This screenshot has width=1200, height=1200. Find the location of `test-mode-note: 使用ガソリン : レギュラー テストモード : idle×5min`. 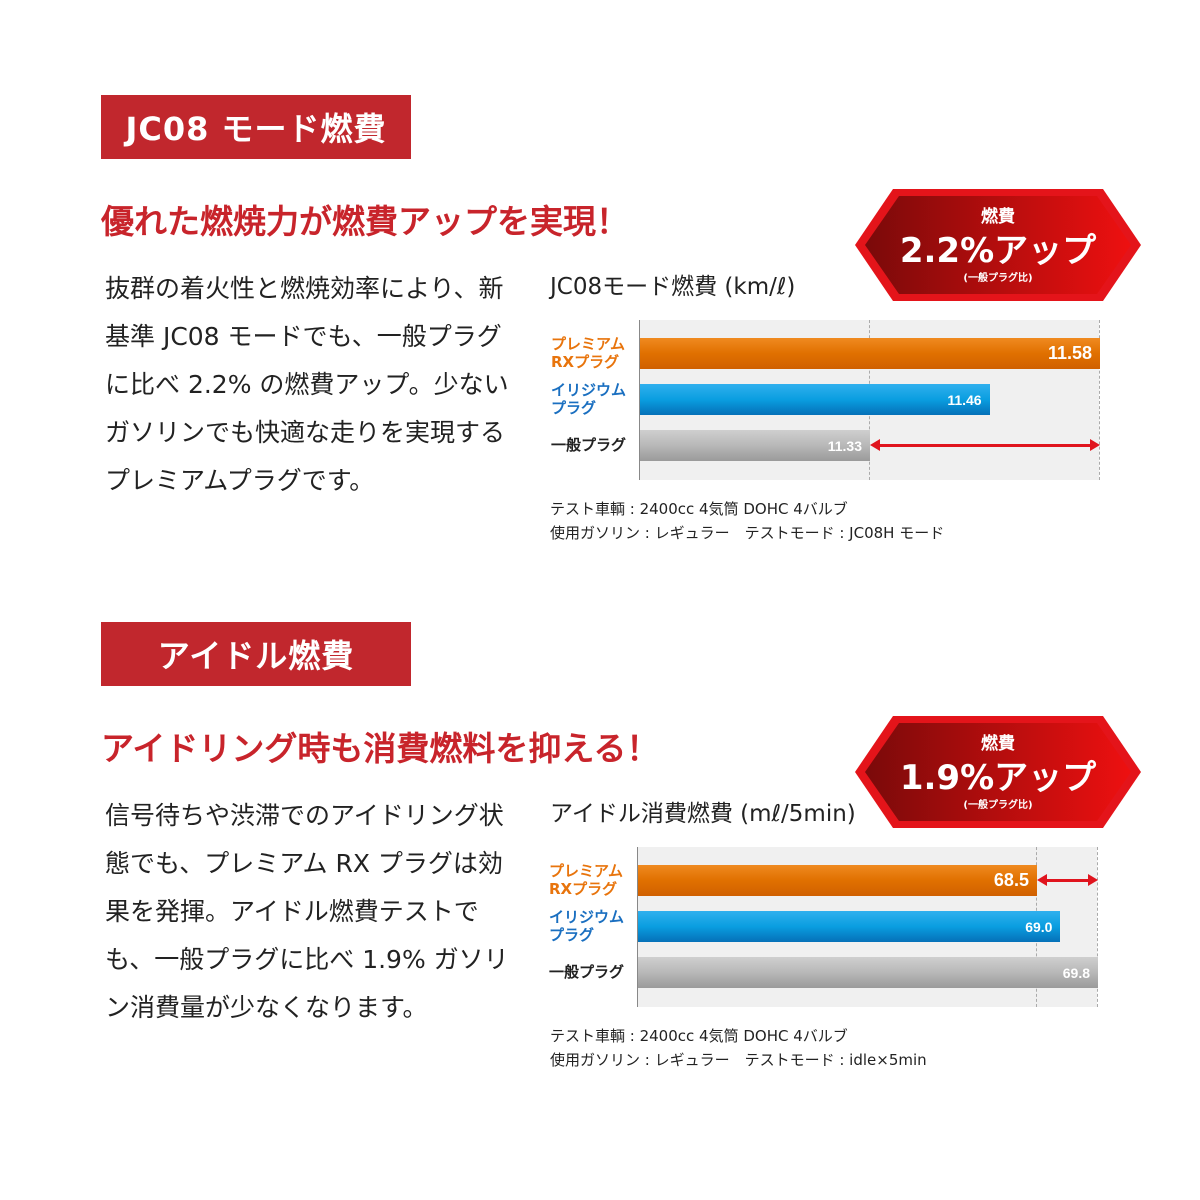

test-mode-note: 使用ガソリン : レギュラー テストモード : idle×5min is located at coordinates (738, 1060).